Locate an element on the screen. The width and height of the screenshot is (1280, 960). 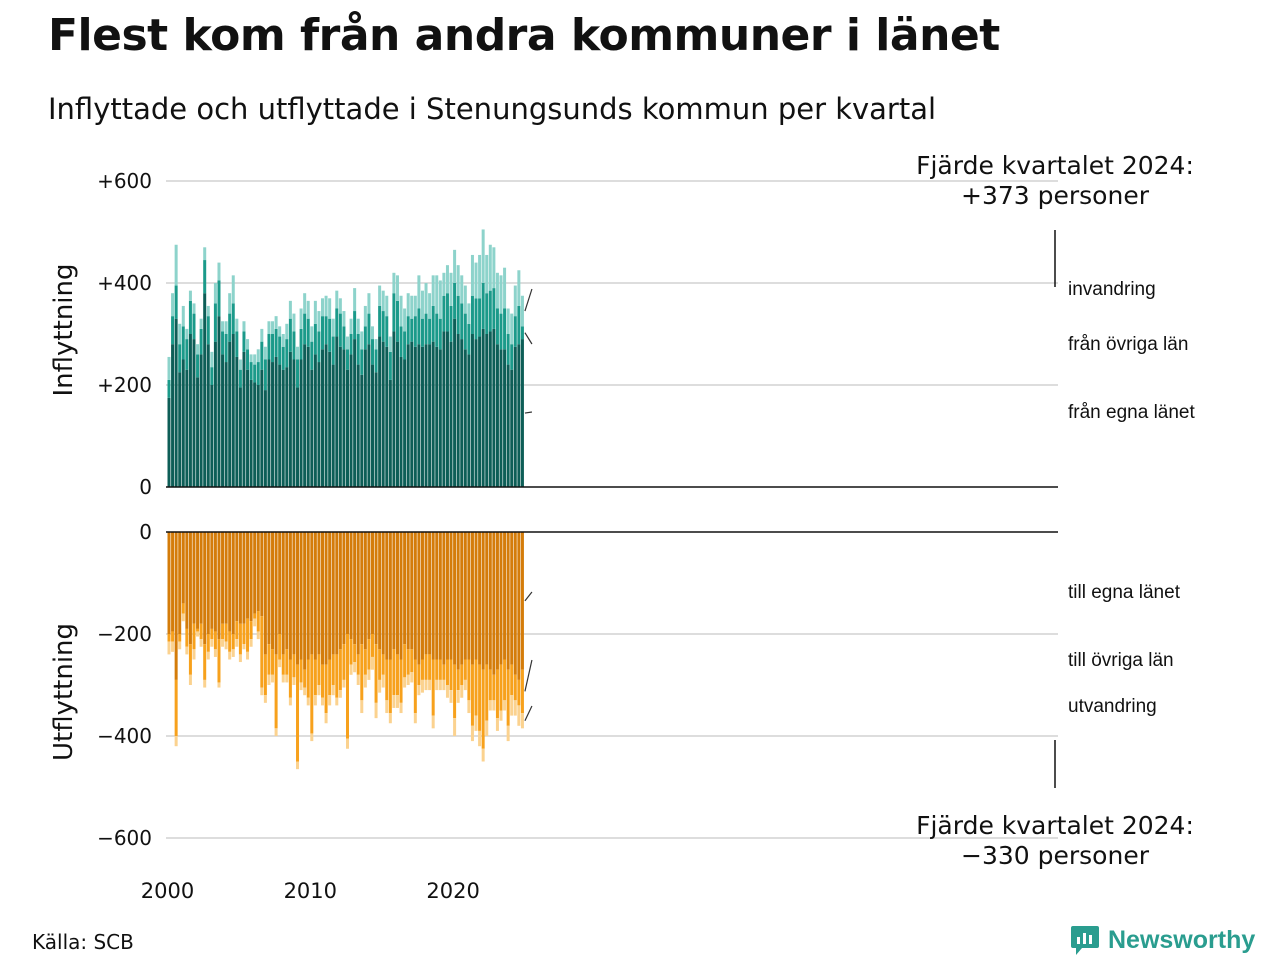
in-ytick-label: 0 is located at coordinates (145, 487).